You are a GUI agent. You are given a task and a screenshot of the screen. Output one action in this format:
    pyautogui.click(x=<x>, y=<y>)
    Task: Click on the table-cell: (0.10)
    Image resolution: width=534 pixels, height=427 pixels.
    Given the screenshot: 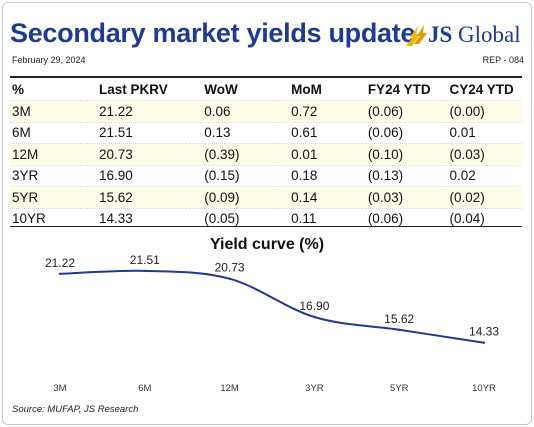 What is the action you would take?
    pyautogui.click(x=404, y=154)
    